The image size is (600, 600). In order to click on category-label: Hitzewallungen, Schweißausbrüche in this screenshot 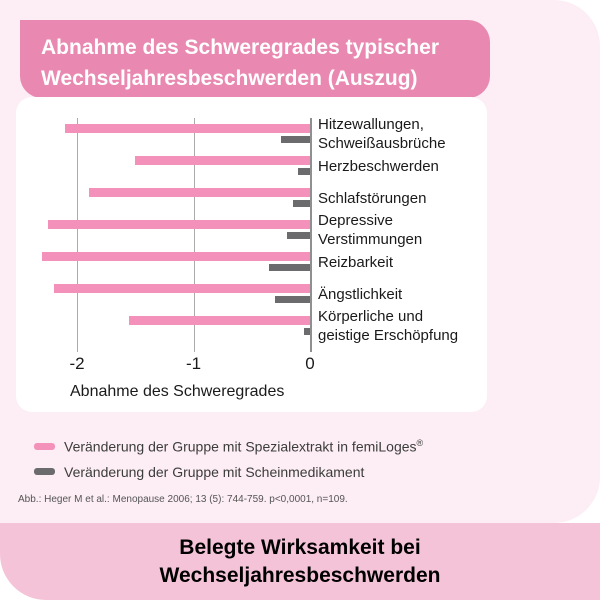, I will do `click(382, 134)`.